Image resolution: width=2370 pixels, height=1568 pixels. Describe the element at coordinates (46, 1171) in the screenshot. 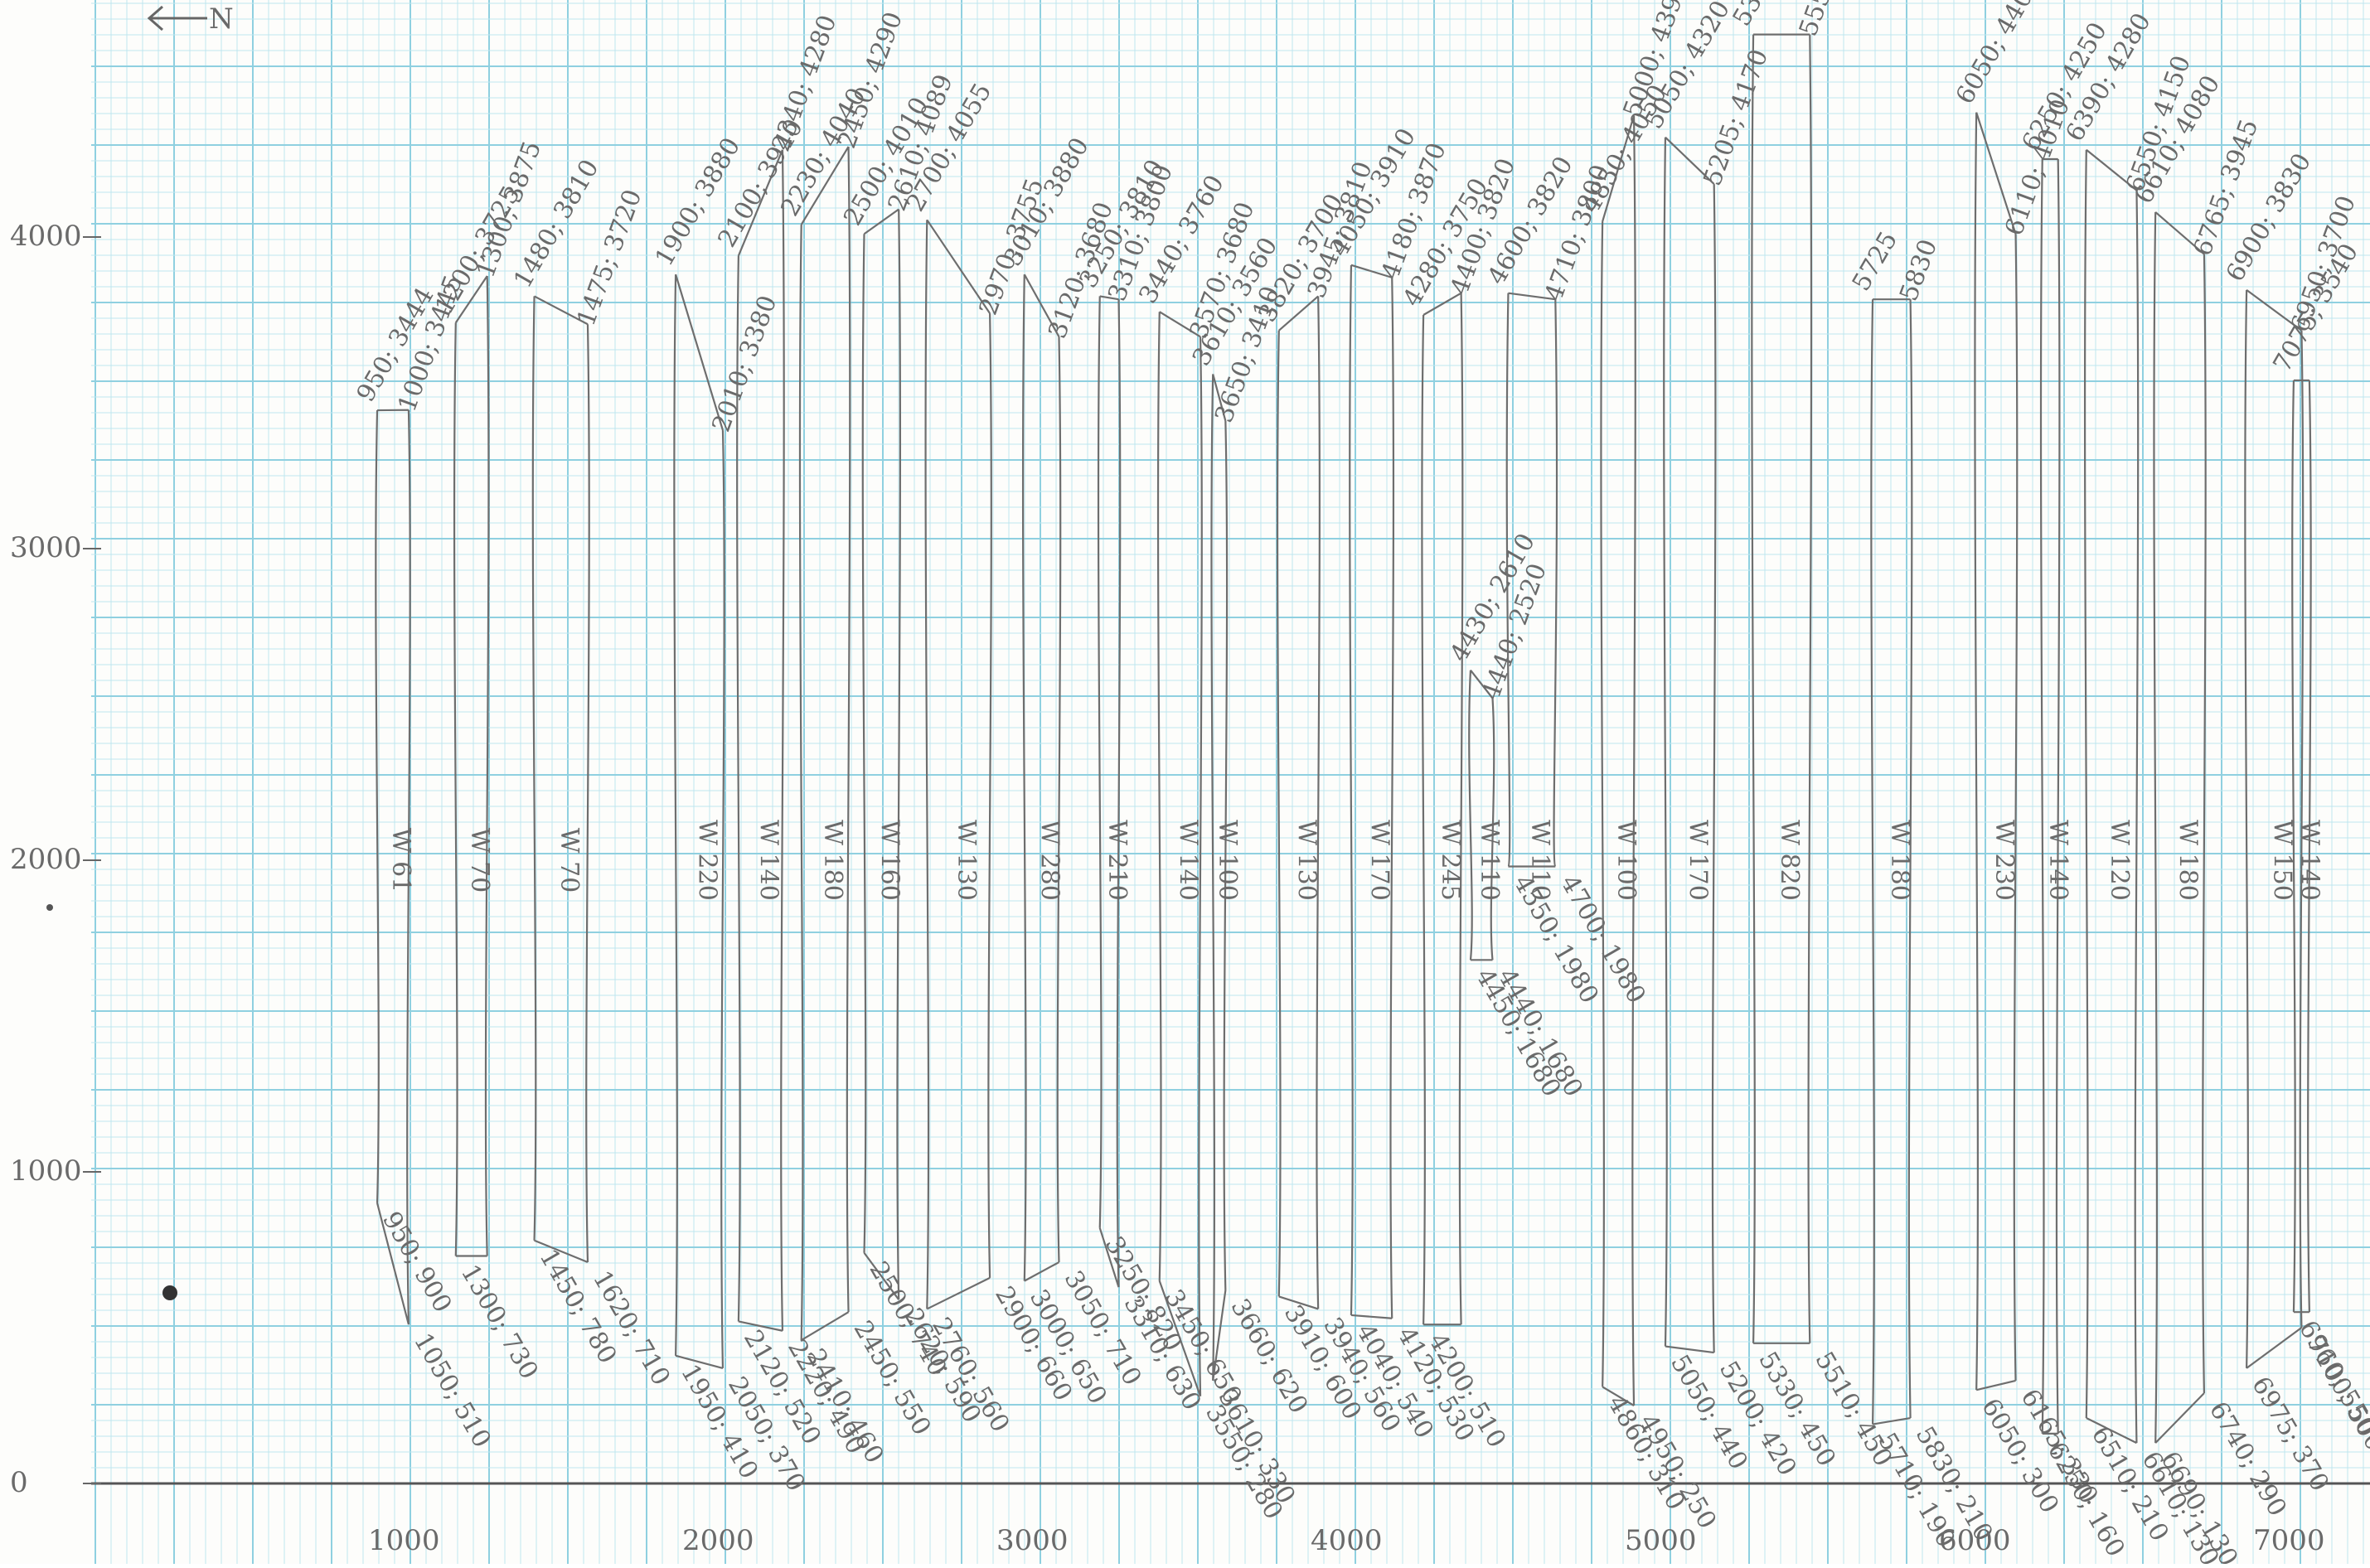

I see `y-tick-label: 1000` at that location.